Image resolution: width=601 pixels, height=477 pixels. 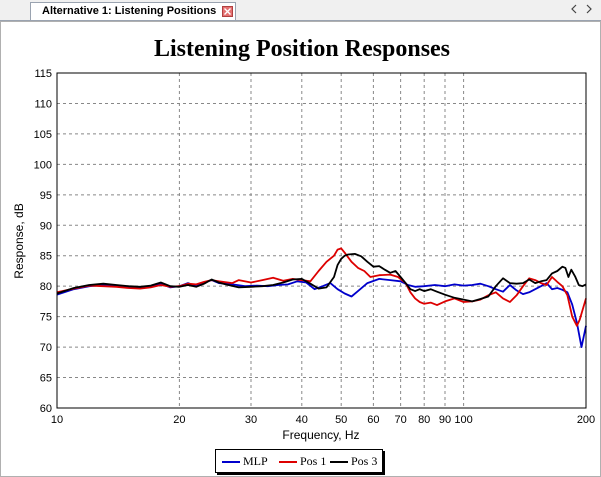 I want to click on y-tick-label: 100, so click(x=43, y=165).